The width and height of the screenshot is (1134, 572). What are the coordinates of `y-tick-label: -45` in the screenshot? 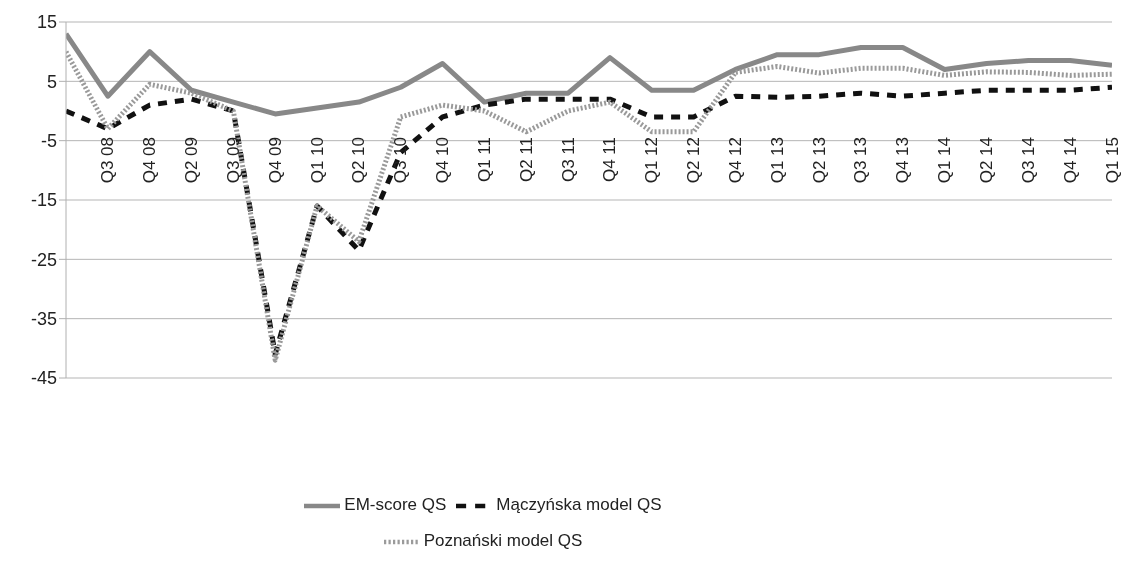 It's located at (43, 378).